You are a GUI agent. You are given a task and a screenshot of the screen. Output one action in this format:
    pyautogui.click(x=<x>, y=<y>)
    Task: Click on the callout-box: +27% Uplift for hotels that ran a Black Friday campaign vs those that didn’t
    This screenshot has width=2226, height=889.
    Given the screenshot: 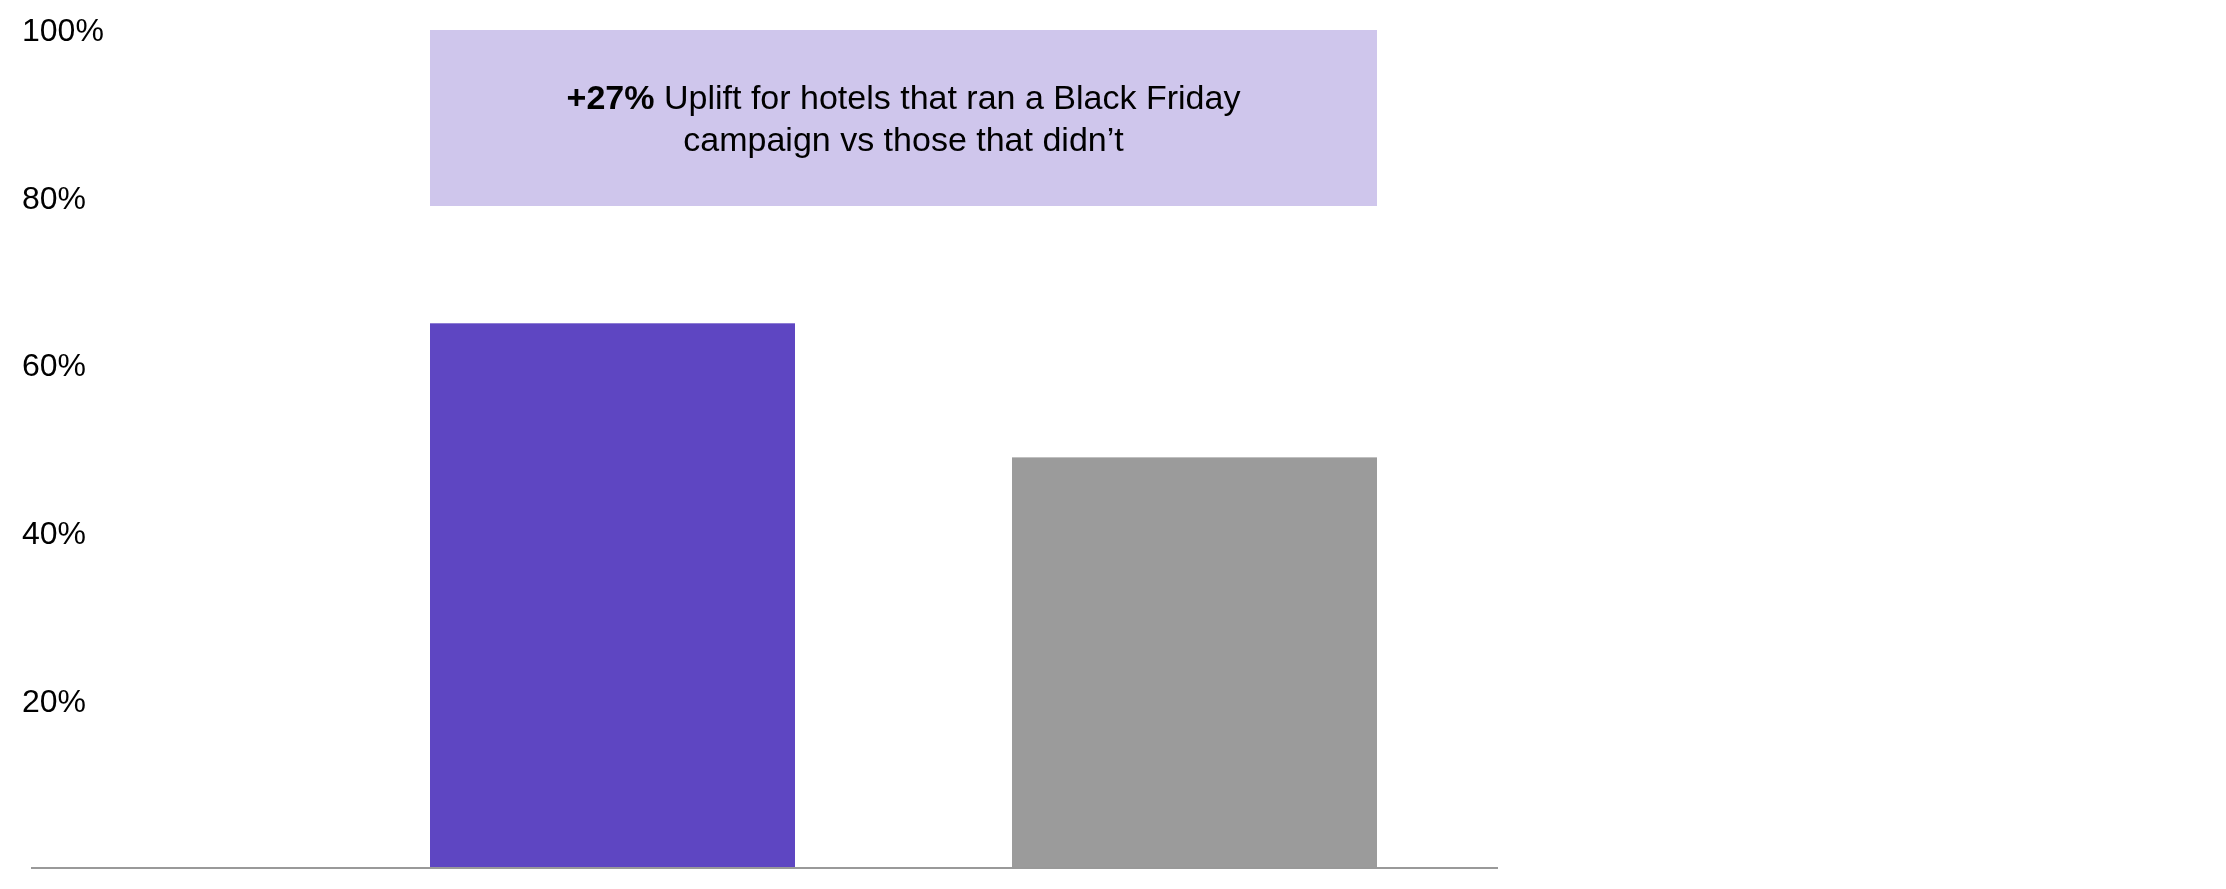 What is the action you would take?
    pyautogui.click(x=903, y=118)
    